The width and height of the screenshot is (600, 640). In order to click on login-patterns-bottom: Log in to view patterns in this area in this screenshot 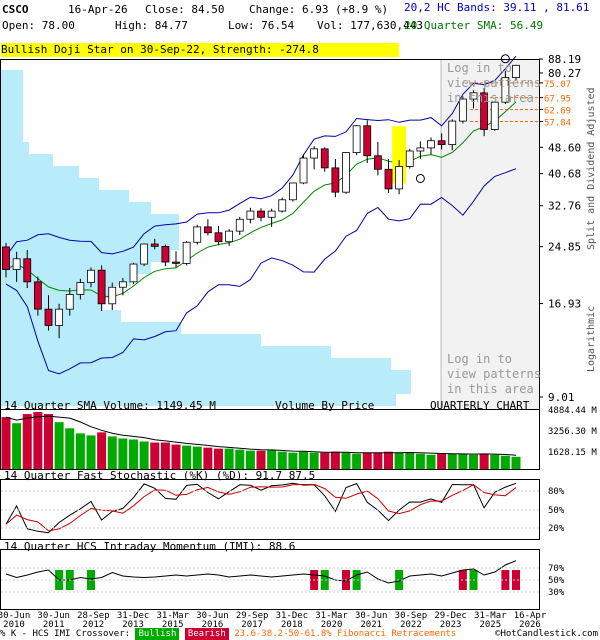, I will do `click(494, 374)`.